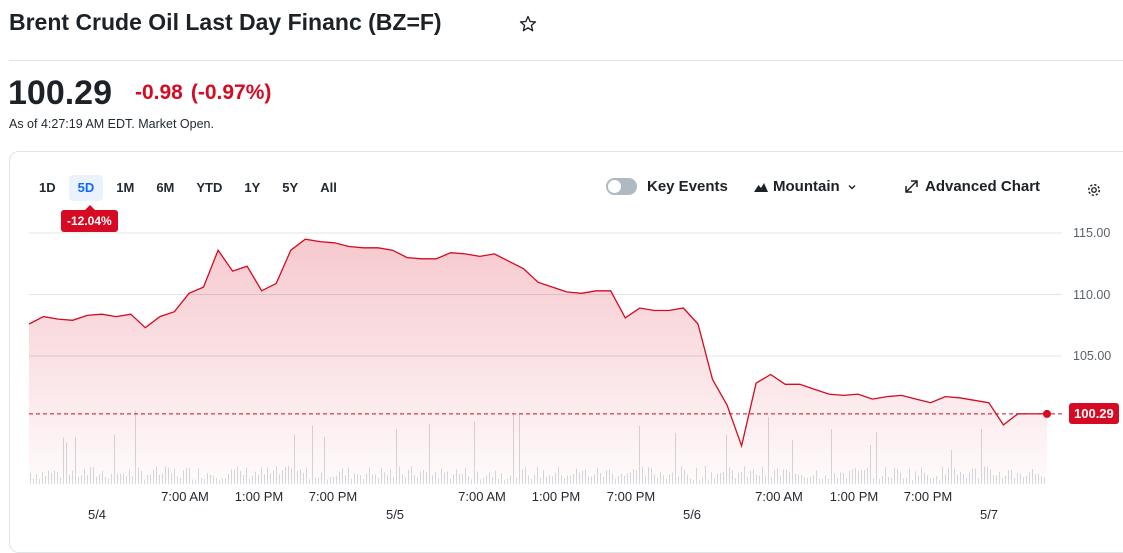 The width and height of the screenshot is (1123, 553). Describe the element at coordinates (225, 22) in the screenshot. I see `page-title: Brent Crude Oil Last Day Financ (BZ=F)` at that location.